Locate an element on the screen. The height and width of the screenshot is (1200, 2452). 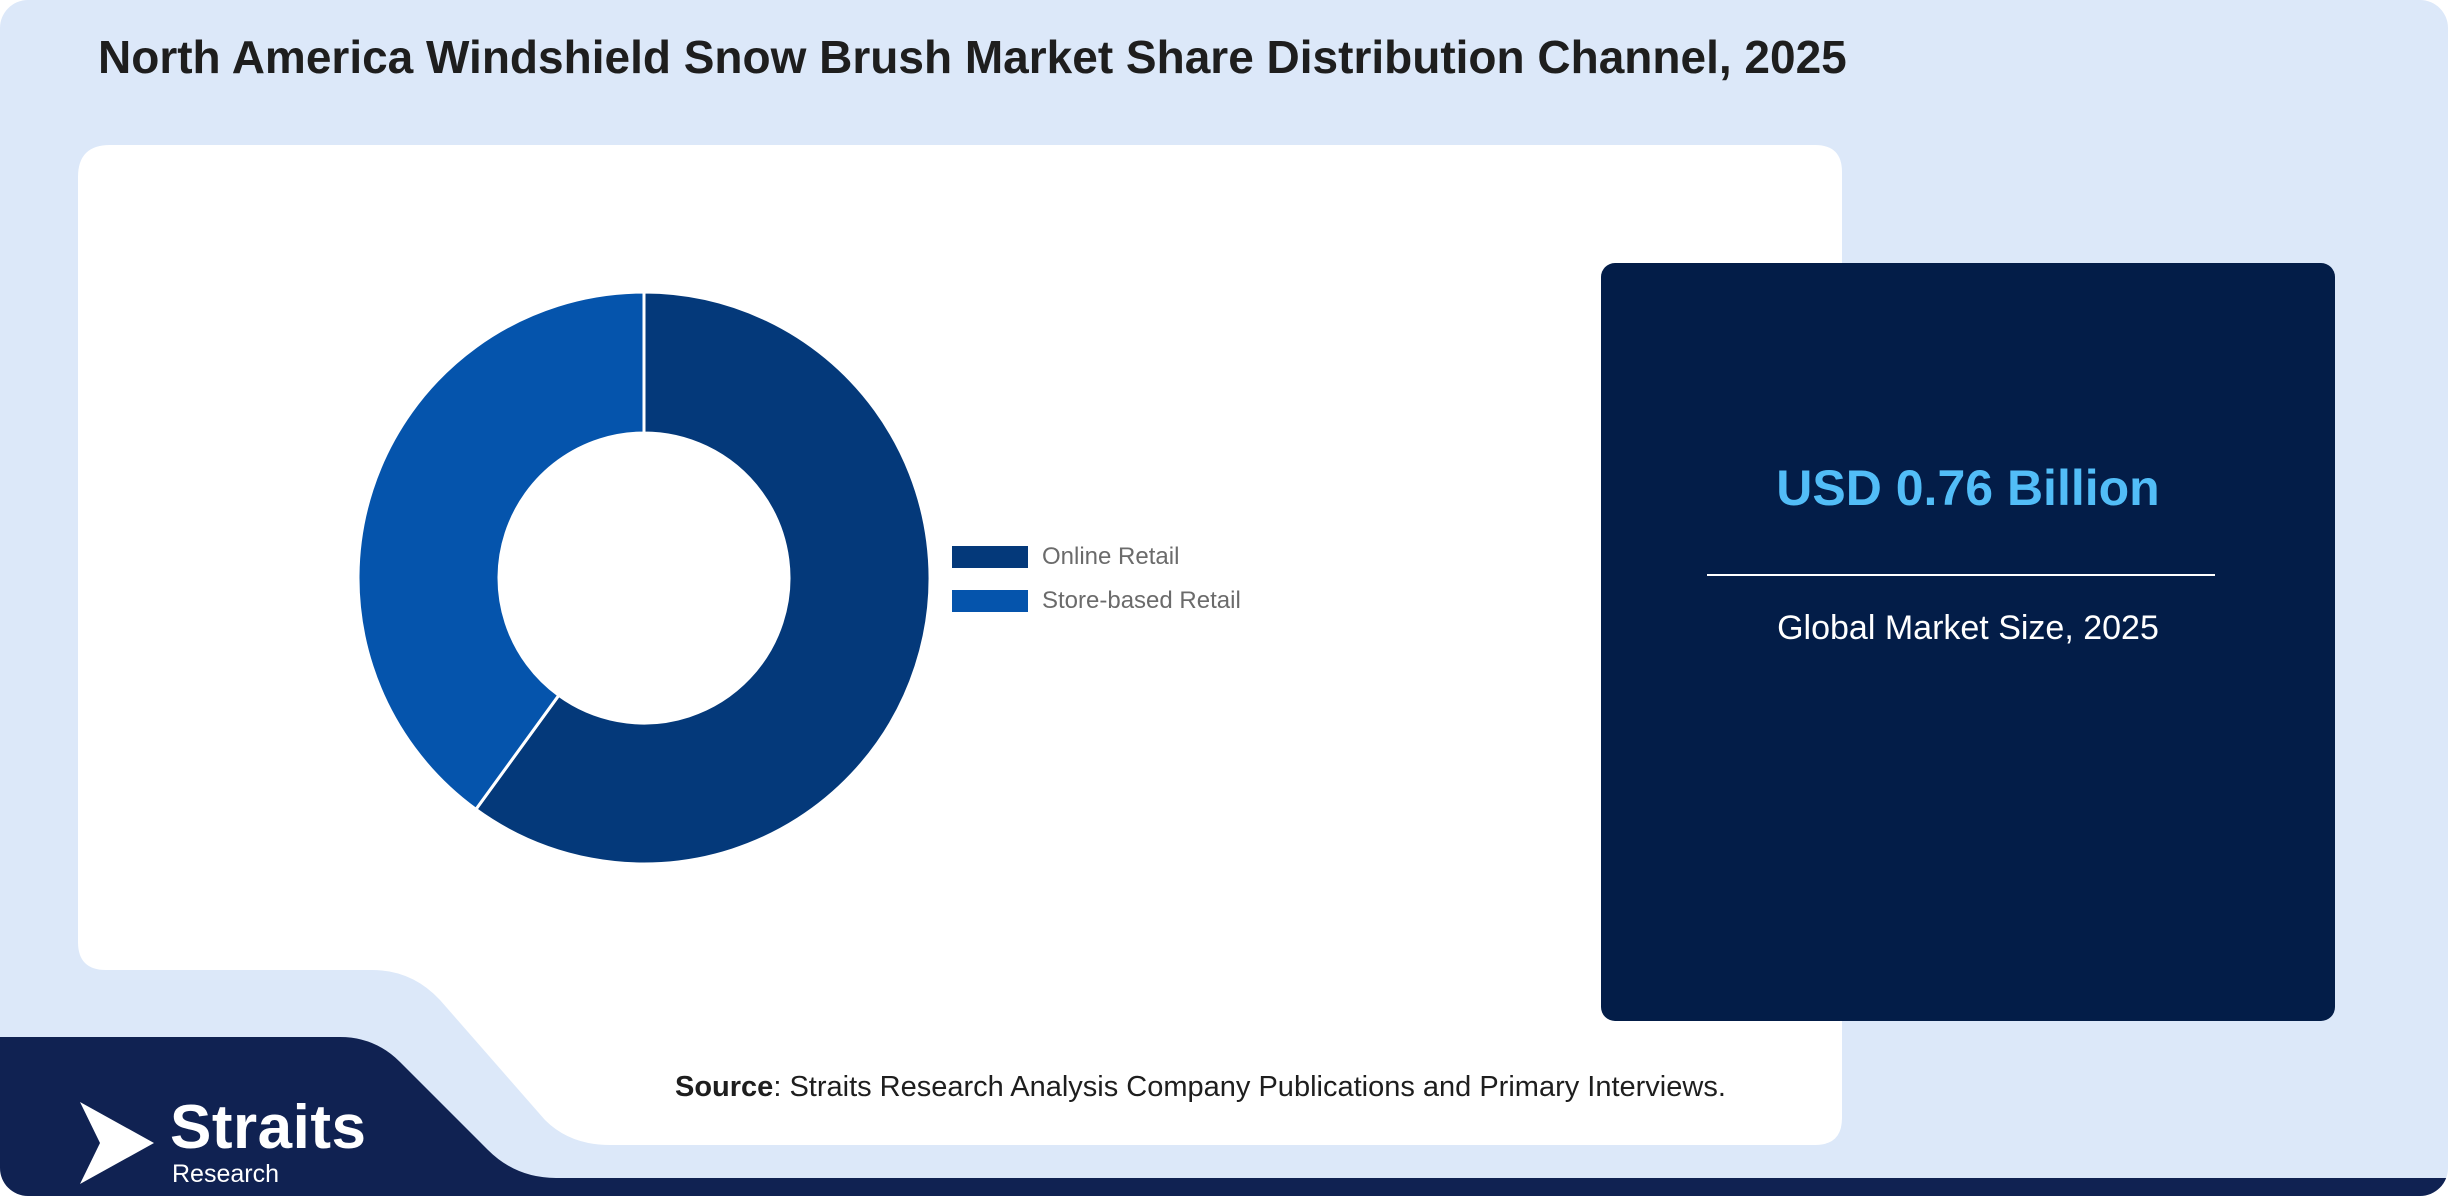
logo-subtitle: Research is located at coordinates (225, 1174).